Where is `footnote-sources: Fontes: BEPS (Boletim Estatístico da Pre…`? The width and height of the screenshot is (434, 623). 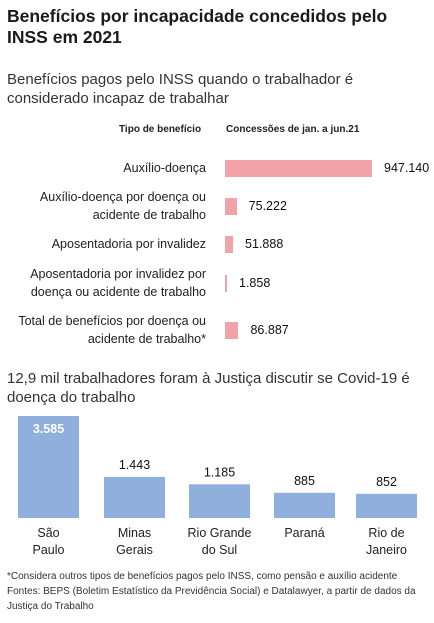 footnote-sources: Fontes: BEPS (Boletim Estatístico da Pre… is located at coordinates (211, 599).